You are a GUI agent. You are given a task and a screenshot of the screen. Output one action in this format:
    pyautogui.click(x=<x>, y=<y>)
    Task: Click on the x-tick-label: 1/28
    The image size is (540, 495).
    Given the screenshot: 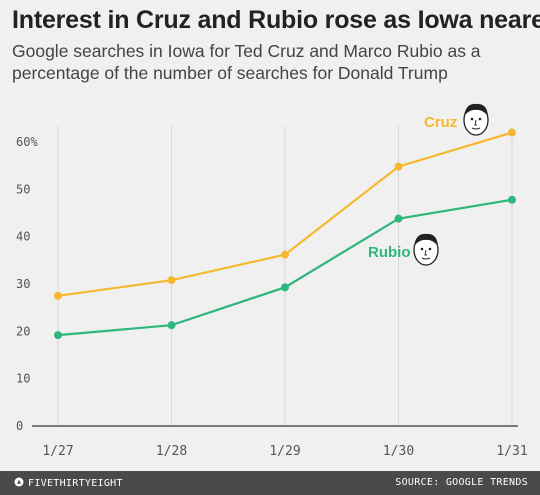 What is the action you would take?
    pyautogui.click(x=171, y=451)
    